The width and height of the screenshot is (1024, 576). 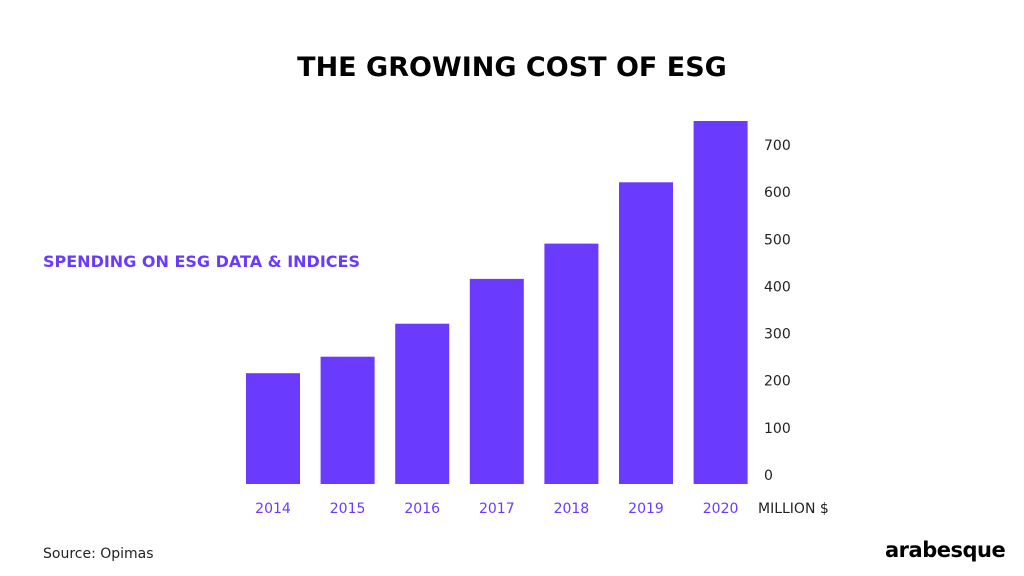 I want to click on y-tick-label-0: 0, so click(x=768, y=476).